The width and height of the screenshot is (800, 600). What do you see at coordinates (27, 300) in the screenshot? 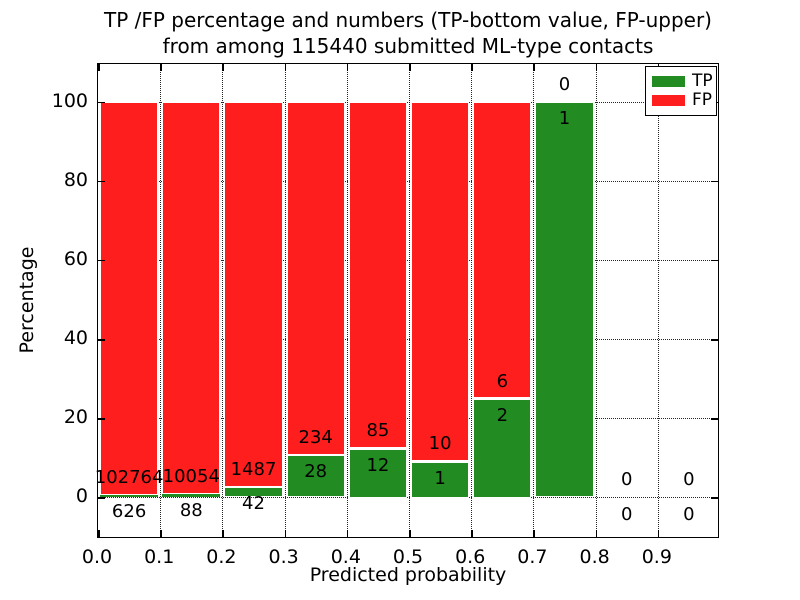
I see `y-axis-label: Percentage` at bounding box center [27, 300].